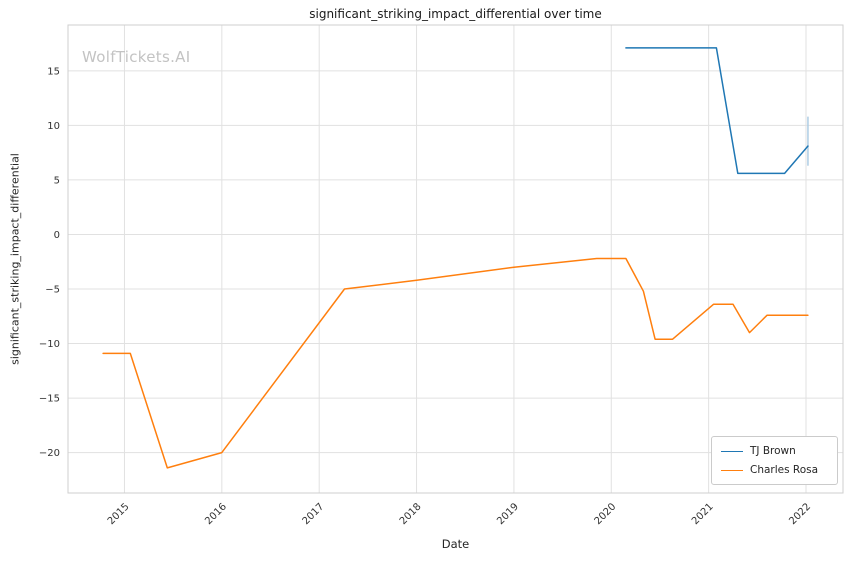 This screenshot has height=561, width=850. I want to click on y-axis-label: significant_striking_impact_differential, so click(15, 259).